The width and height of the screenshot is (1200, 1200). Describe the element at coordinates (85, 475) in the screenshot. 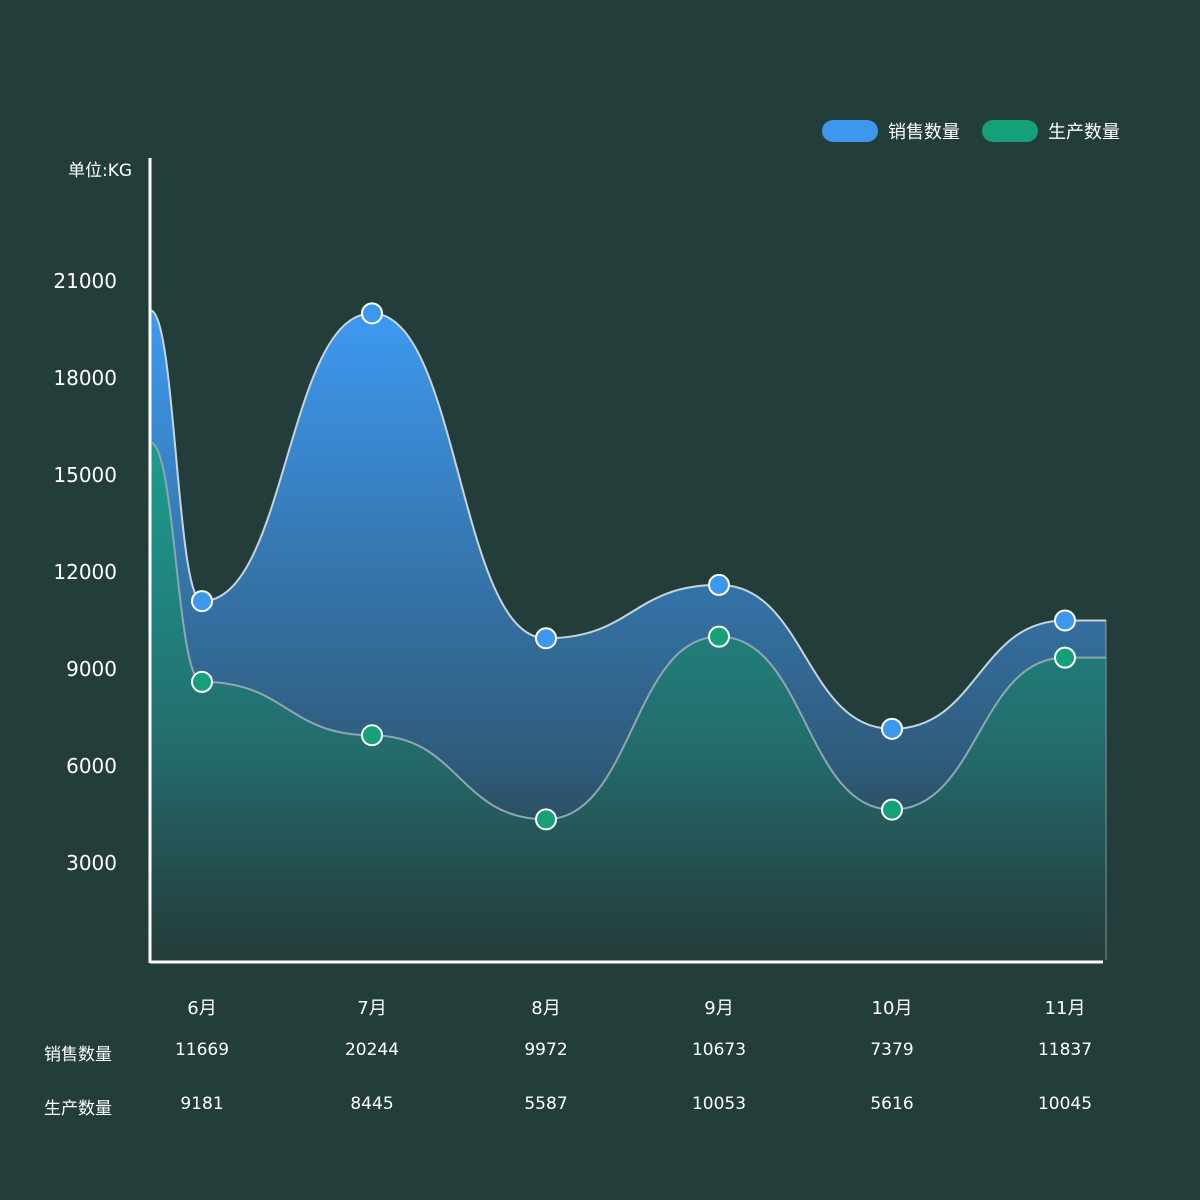

I see `y-tick-label: 15000` at that location.